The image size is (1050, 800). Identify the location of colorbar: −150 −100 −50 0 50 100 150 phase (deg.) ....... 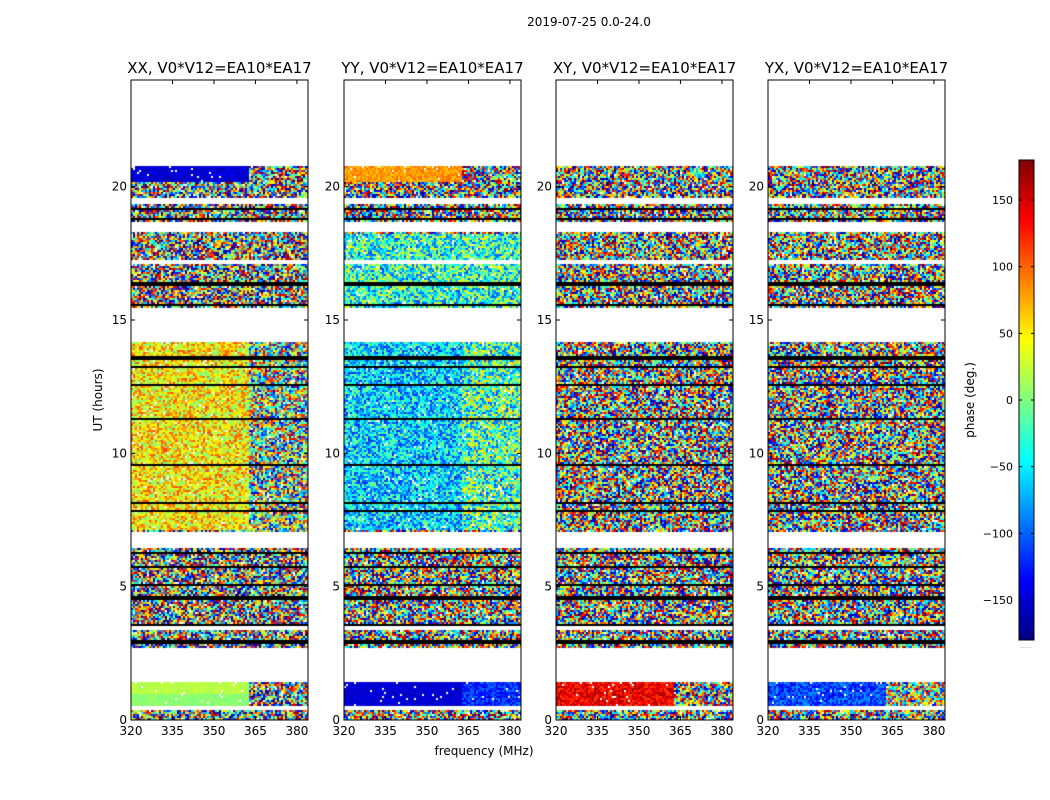
(999, 404).